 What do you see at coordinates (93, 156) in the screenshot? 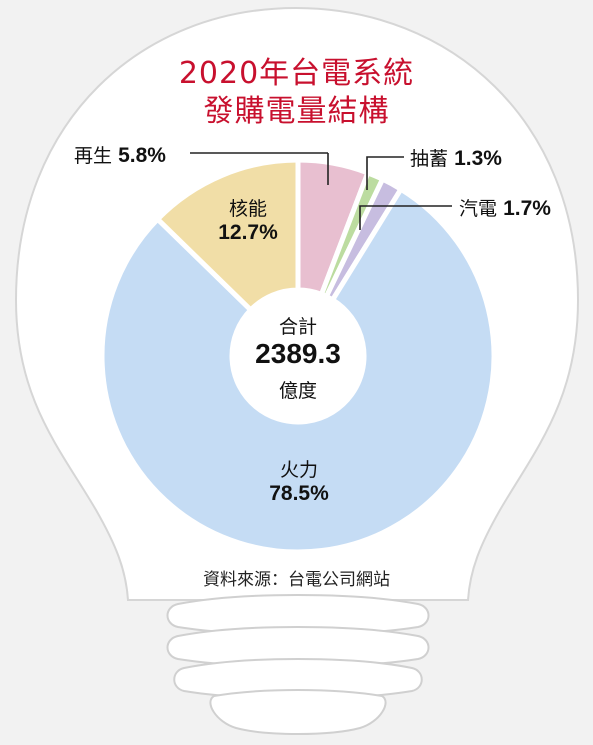
I see `slice-name: 再生` at bounding box center [93, 156].